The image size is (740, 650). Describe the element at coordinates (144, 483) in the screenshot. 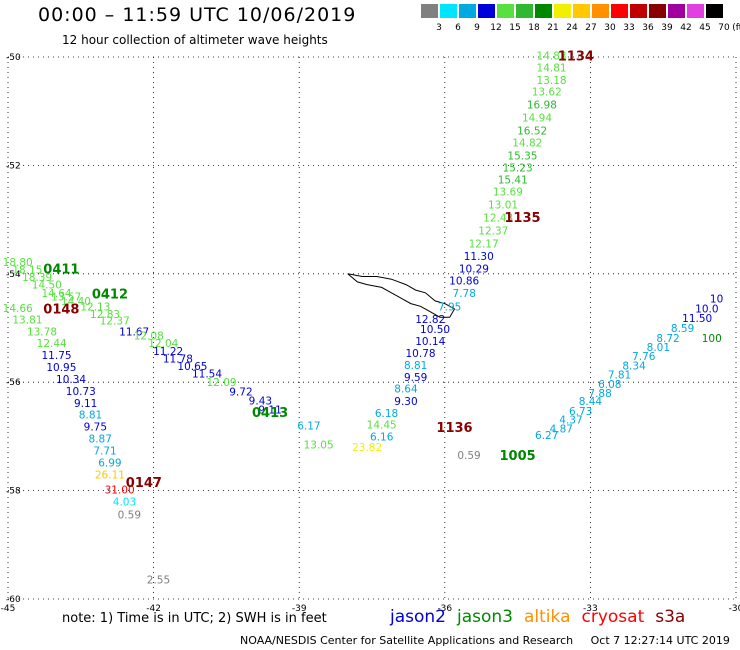

I see `track-time-label: 0147` at that location.